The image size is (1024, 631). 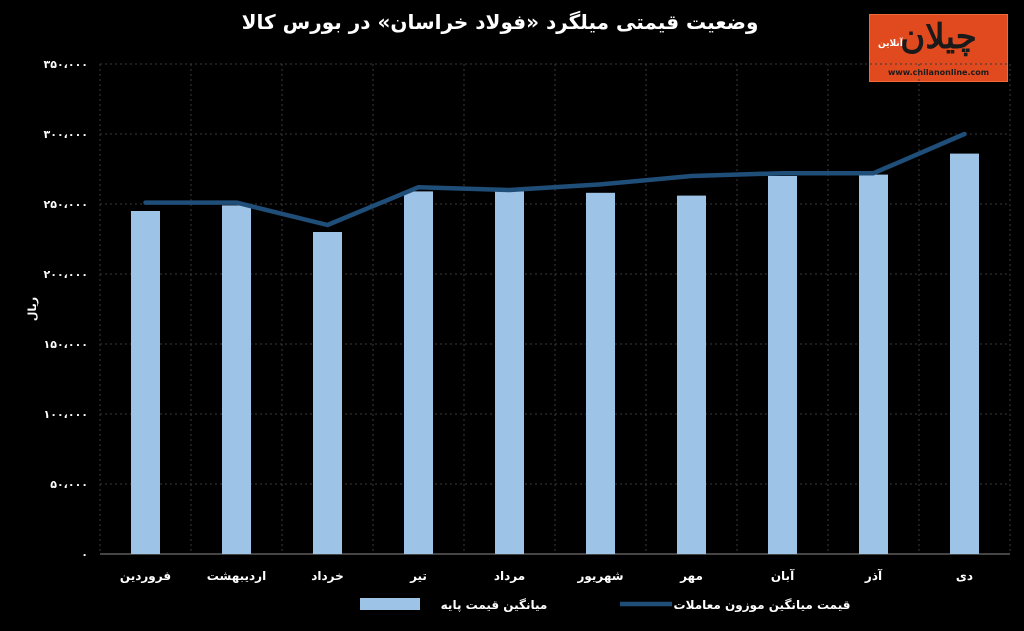 What do you see at coordinates (236, 576) in the screenshot?
I see `x-tick-label: اردیبهشت` at bounding box center [236, 576].